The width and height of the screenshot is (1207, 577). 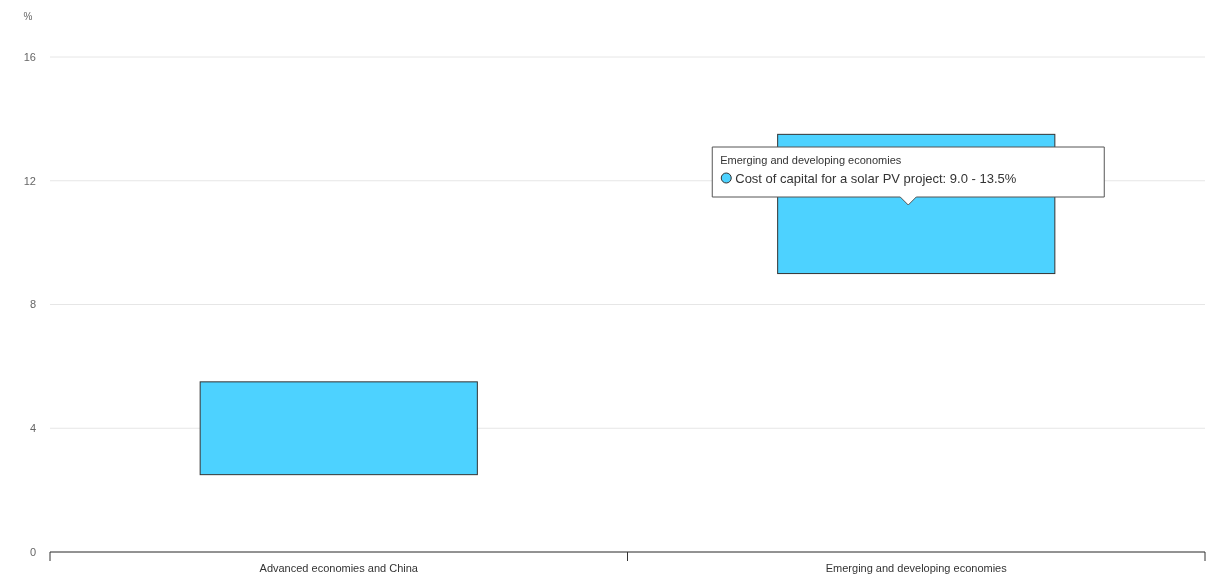 What do you see at coordinates (876, 178) in the screenshot?
I see `annotation: Cost of capital for a solar PV project: 9.0 - 13.5%` at bounding box center [876, 178].